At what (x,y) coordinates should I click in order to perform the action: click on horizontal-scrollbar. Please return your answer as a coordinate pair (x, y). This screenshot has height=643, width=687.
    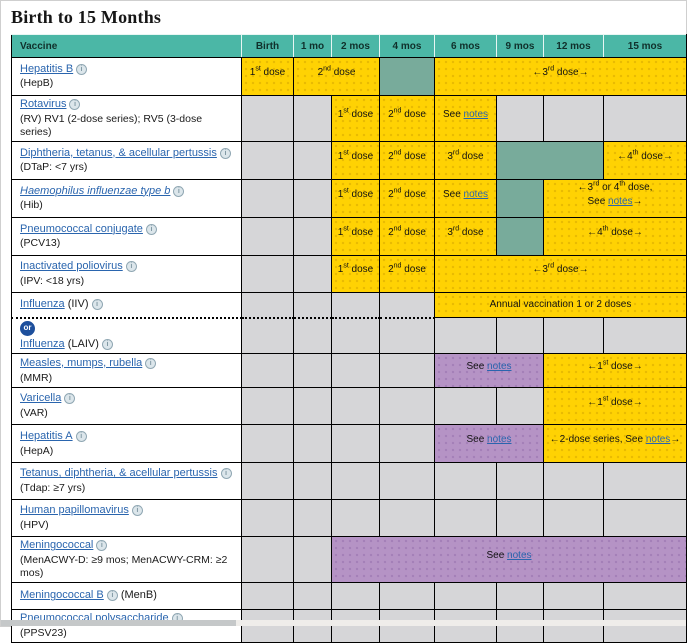
    Looking at the image, I should click on (343, 623).